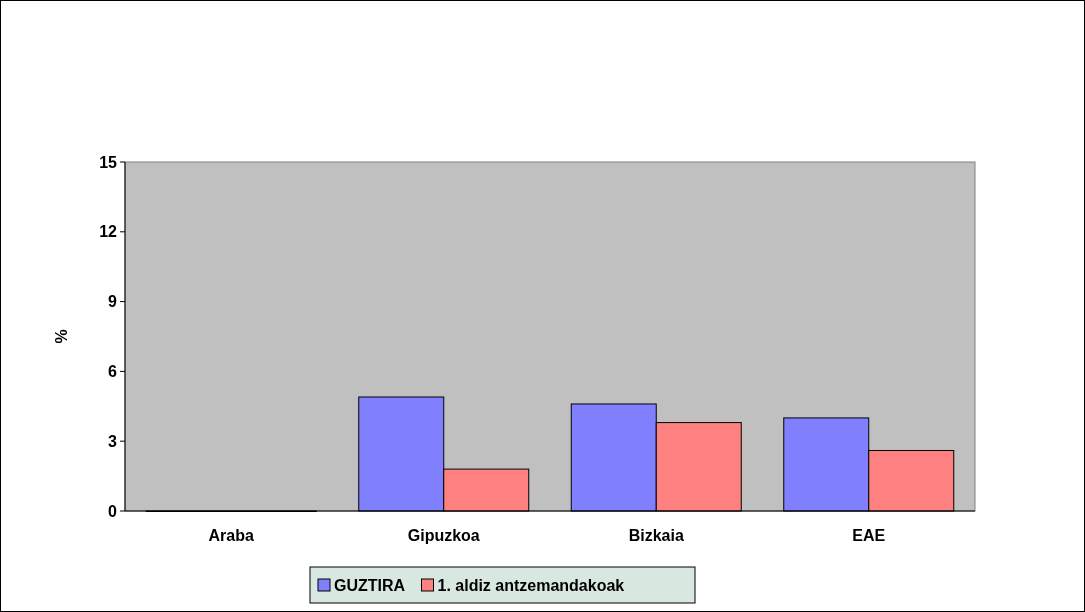 This screenshot has height=612, width=1085. I want to click on x-tick-label: Araba, so click(231, 535).